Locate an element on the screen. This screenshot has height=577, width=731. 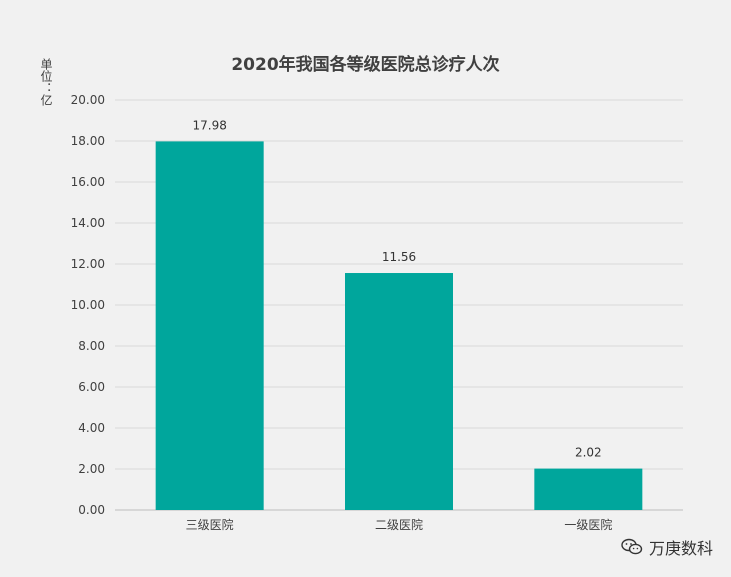
chart-title: 2020年我国各等级医院总诊疗人次 is located at coordinates (365, 65).